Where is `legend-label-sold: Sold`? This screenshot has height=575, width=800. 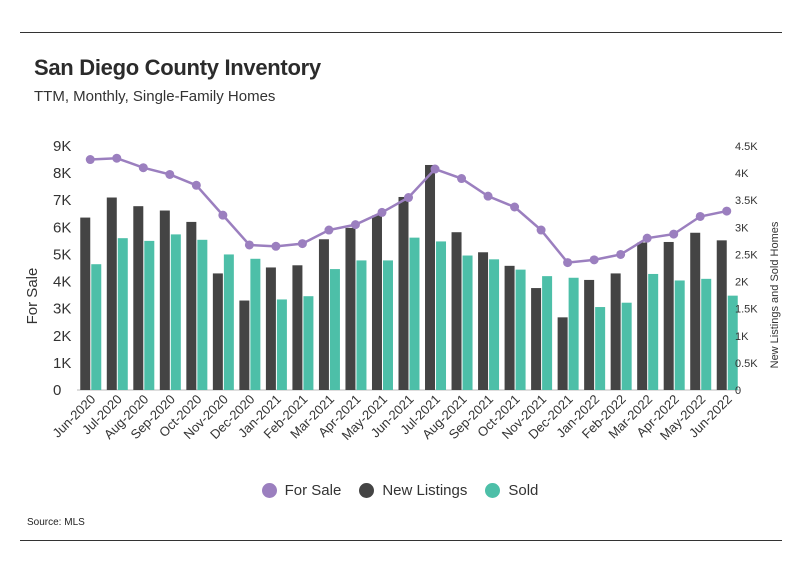 legend-label-sold: Sold is located at coordinates (523, 490).